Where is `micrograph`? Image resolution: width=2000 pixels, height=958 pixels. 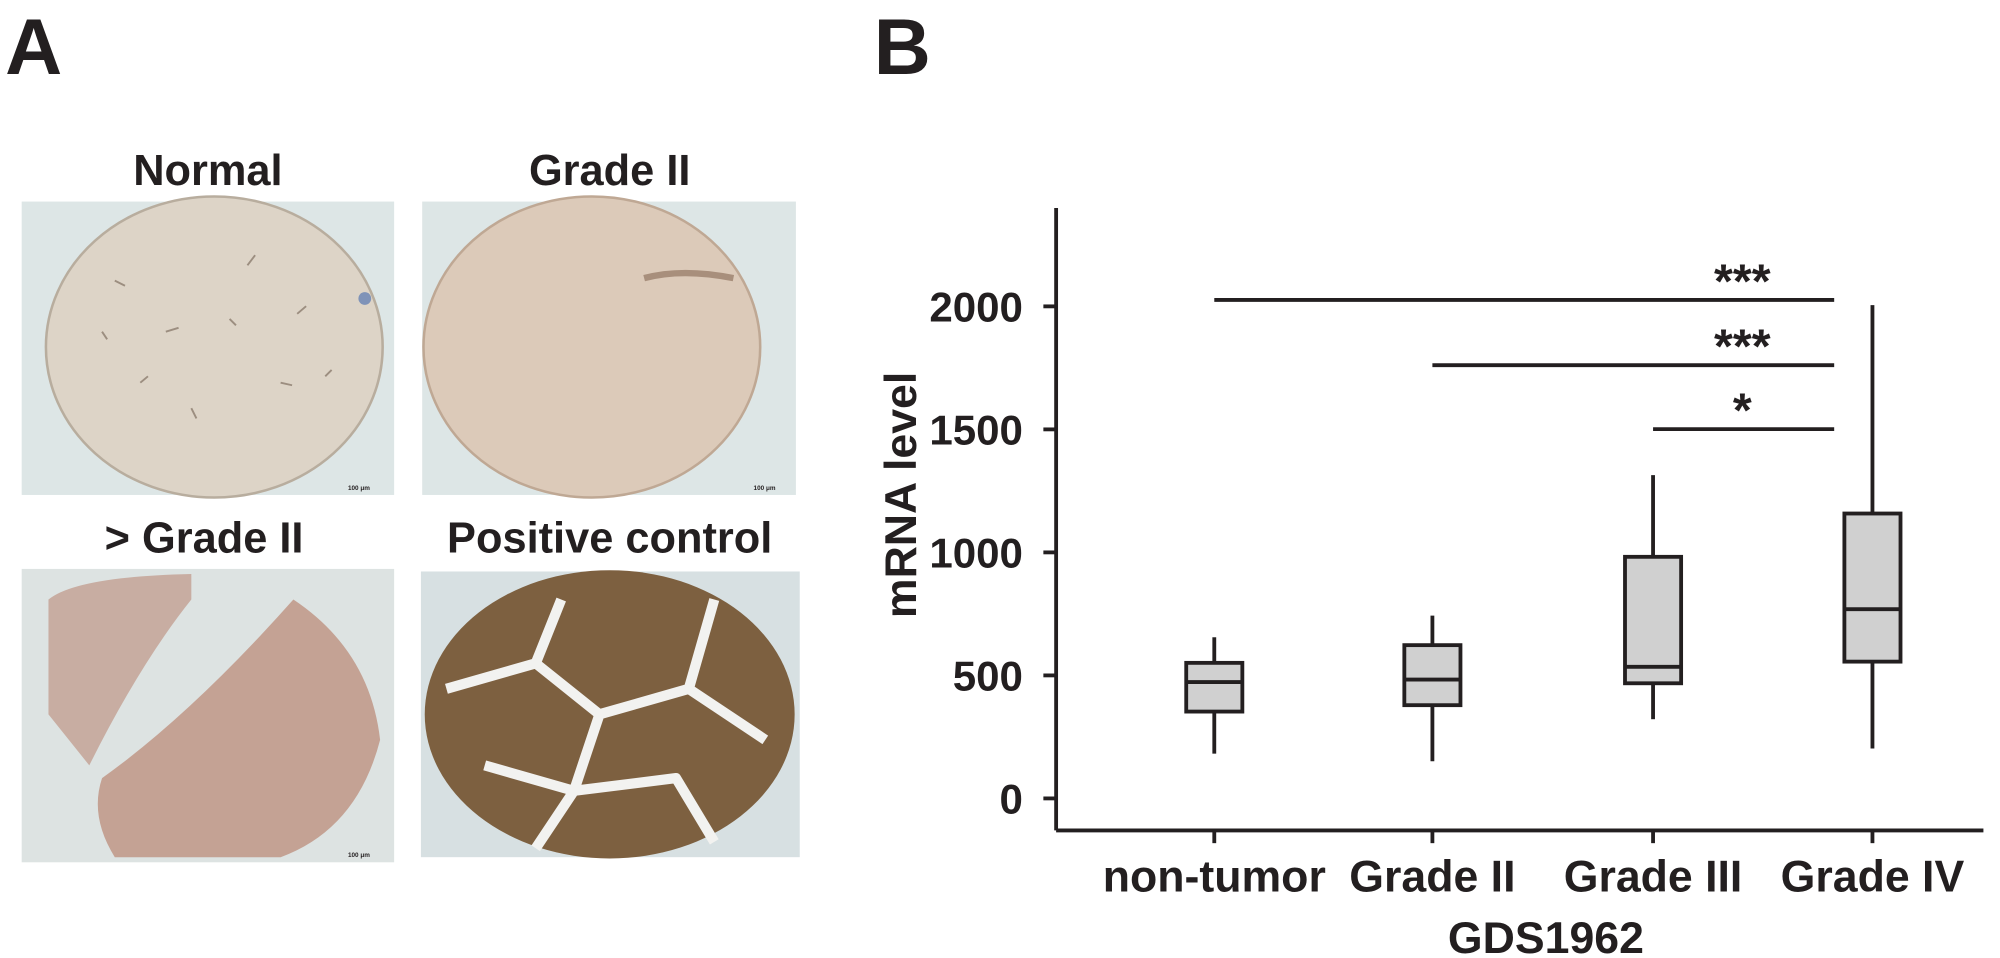 micrograph is located at coordinates (610, 714).